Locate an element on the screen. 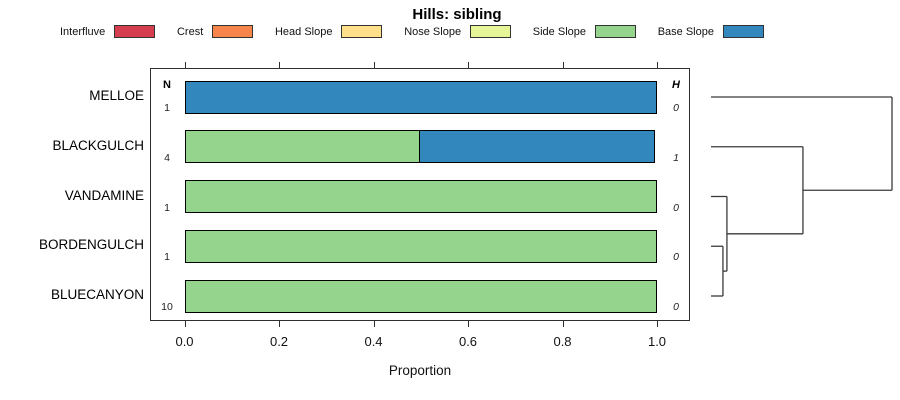 This screenshot has height=400, width=900. x-axis-tick-label: 0.2 is located at coordinates (279, 341).